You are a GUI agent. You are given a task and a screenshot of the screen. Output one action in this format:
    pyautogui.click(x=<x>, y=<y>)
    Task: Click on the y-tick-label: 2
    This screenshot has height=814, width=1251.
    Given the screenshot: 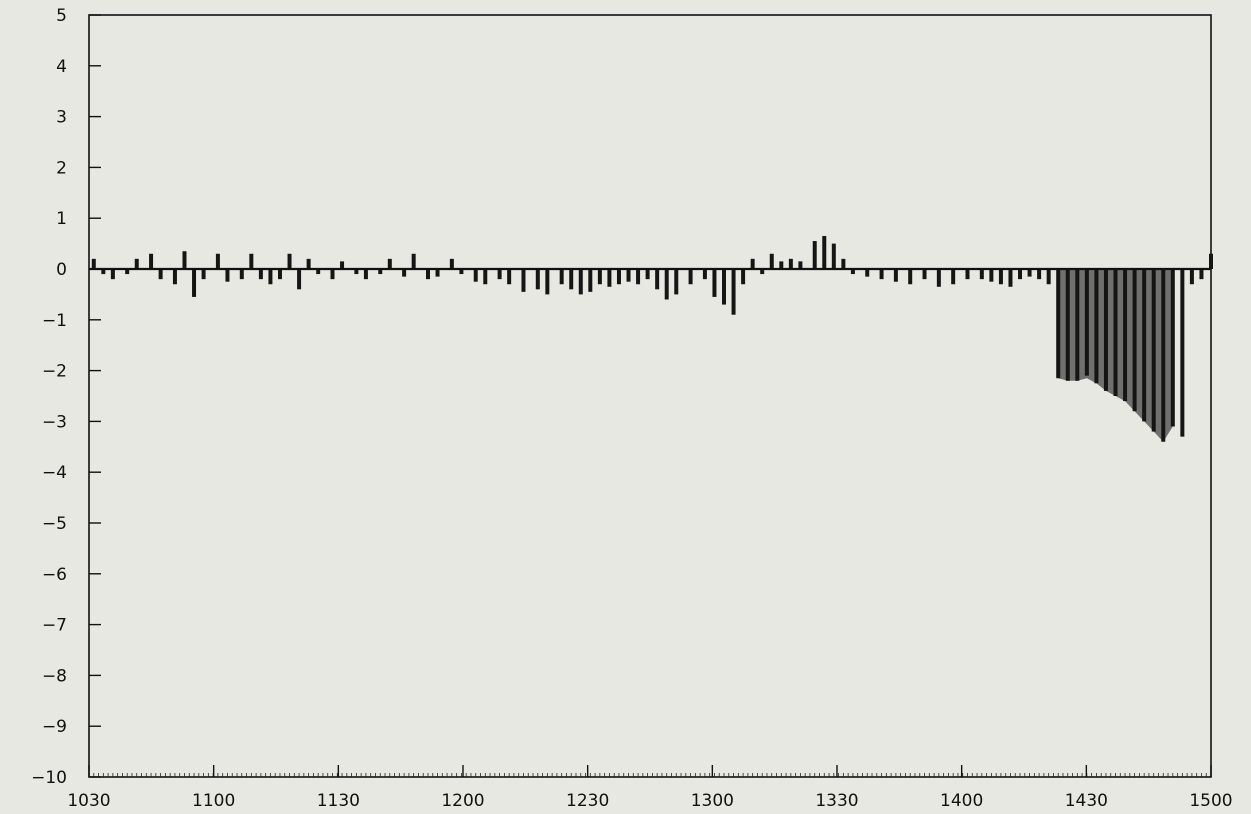 What is the action you would take?
    pyautogui.click(x=61, y=168)
    